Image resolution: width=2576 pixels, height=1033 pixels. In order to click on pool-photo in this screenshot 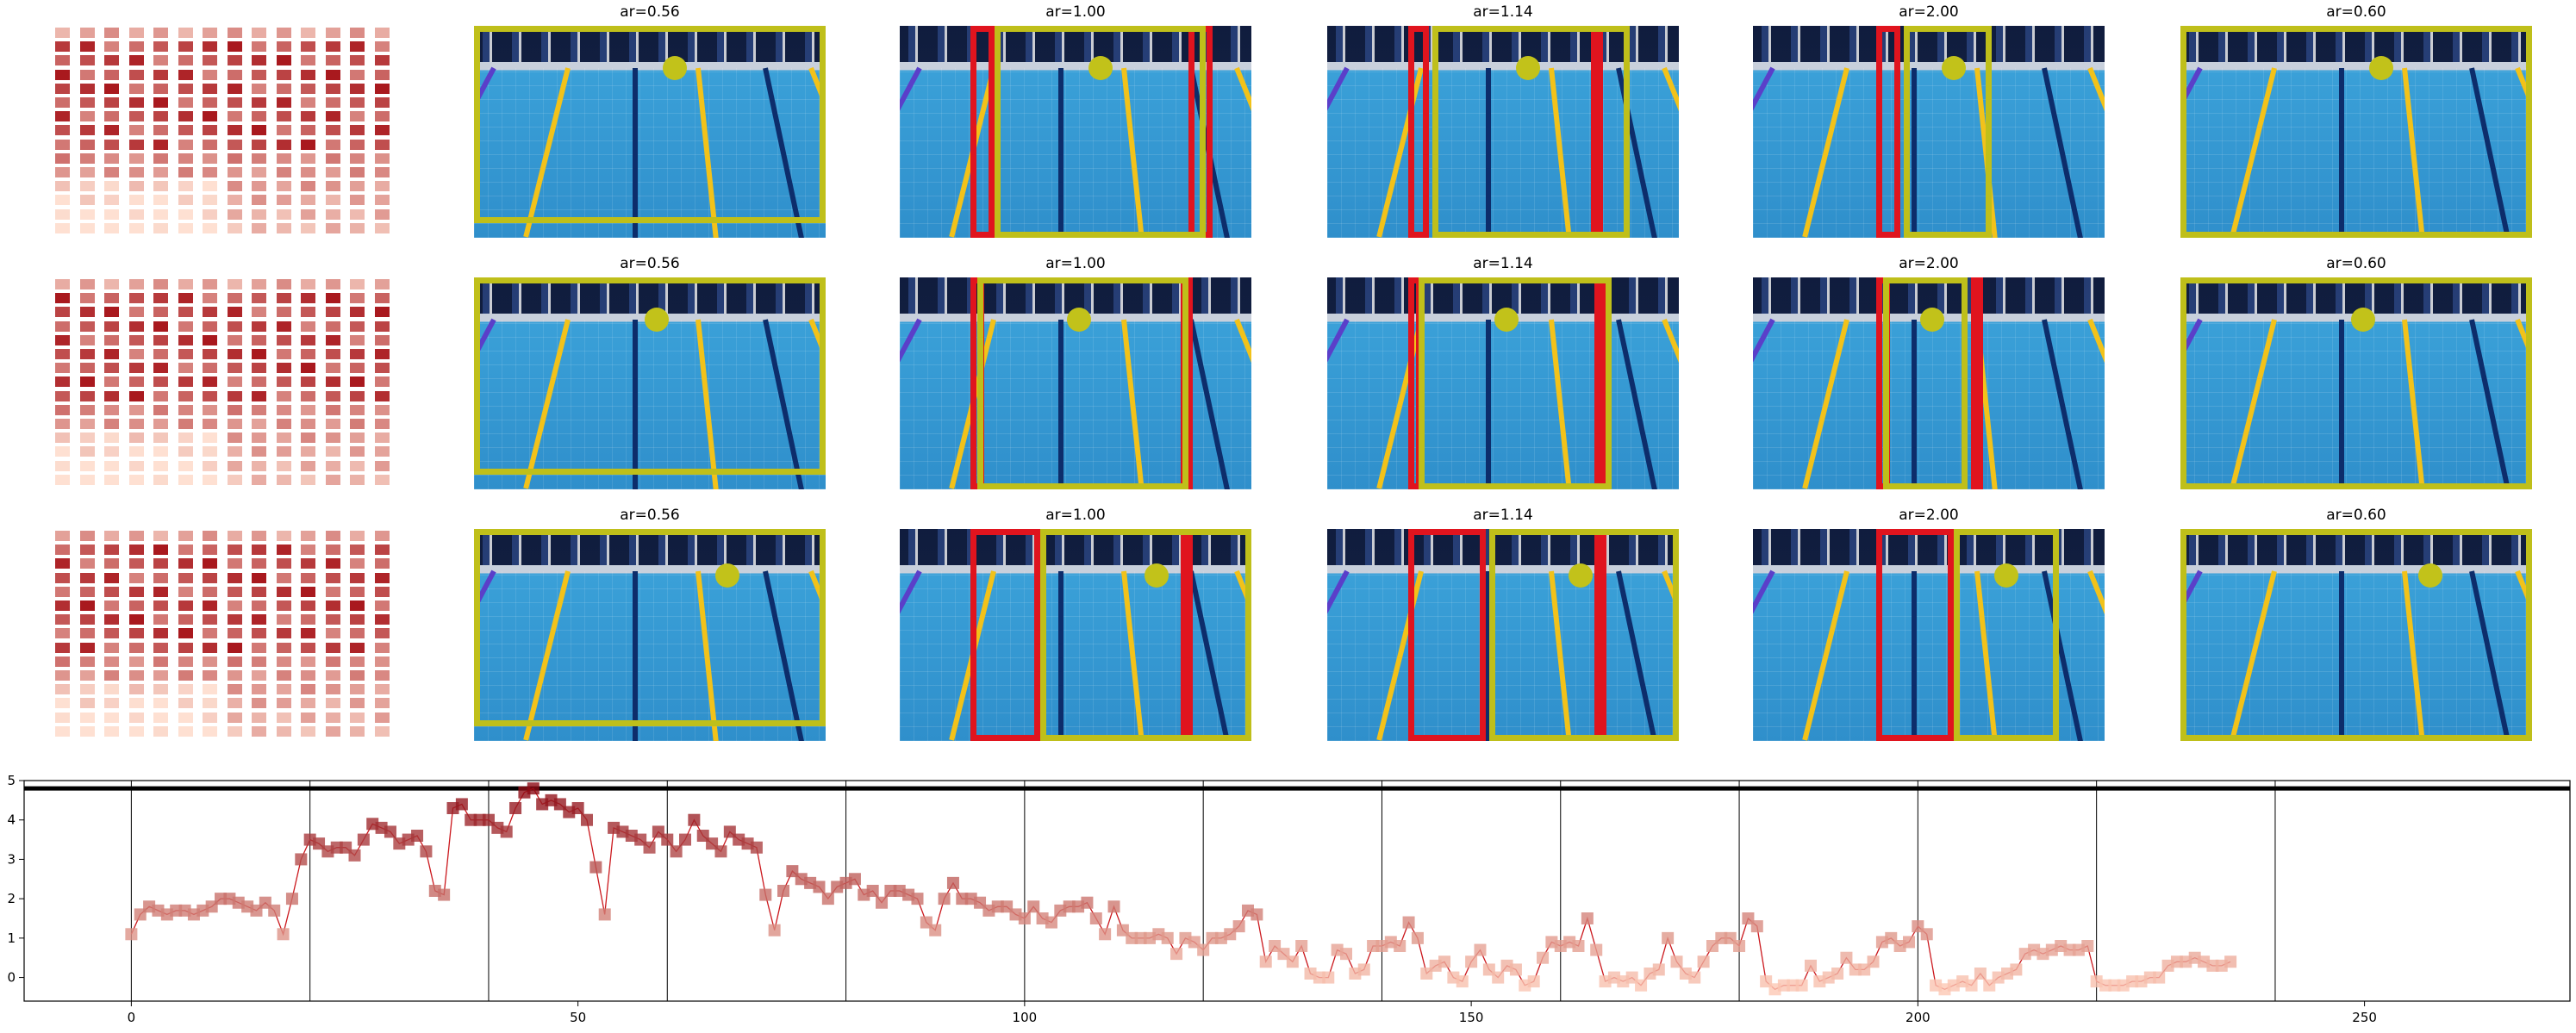, I will do `click(1929, 383)`.